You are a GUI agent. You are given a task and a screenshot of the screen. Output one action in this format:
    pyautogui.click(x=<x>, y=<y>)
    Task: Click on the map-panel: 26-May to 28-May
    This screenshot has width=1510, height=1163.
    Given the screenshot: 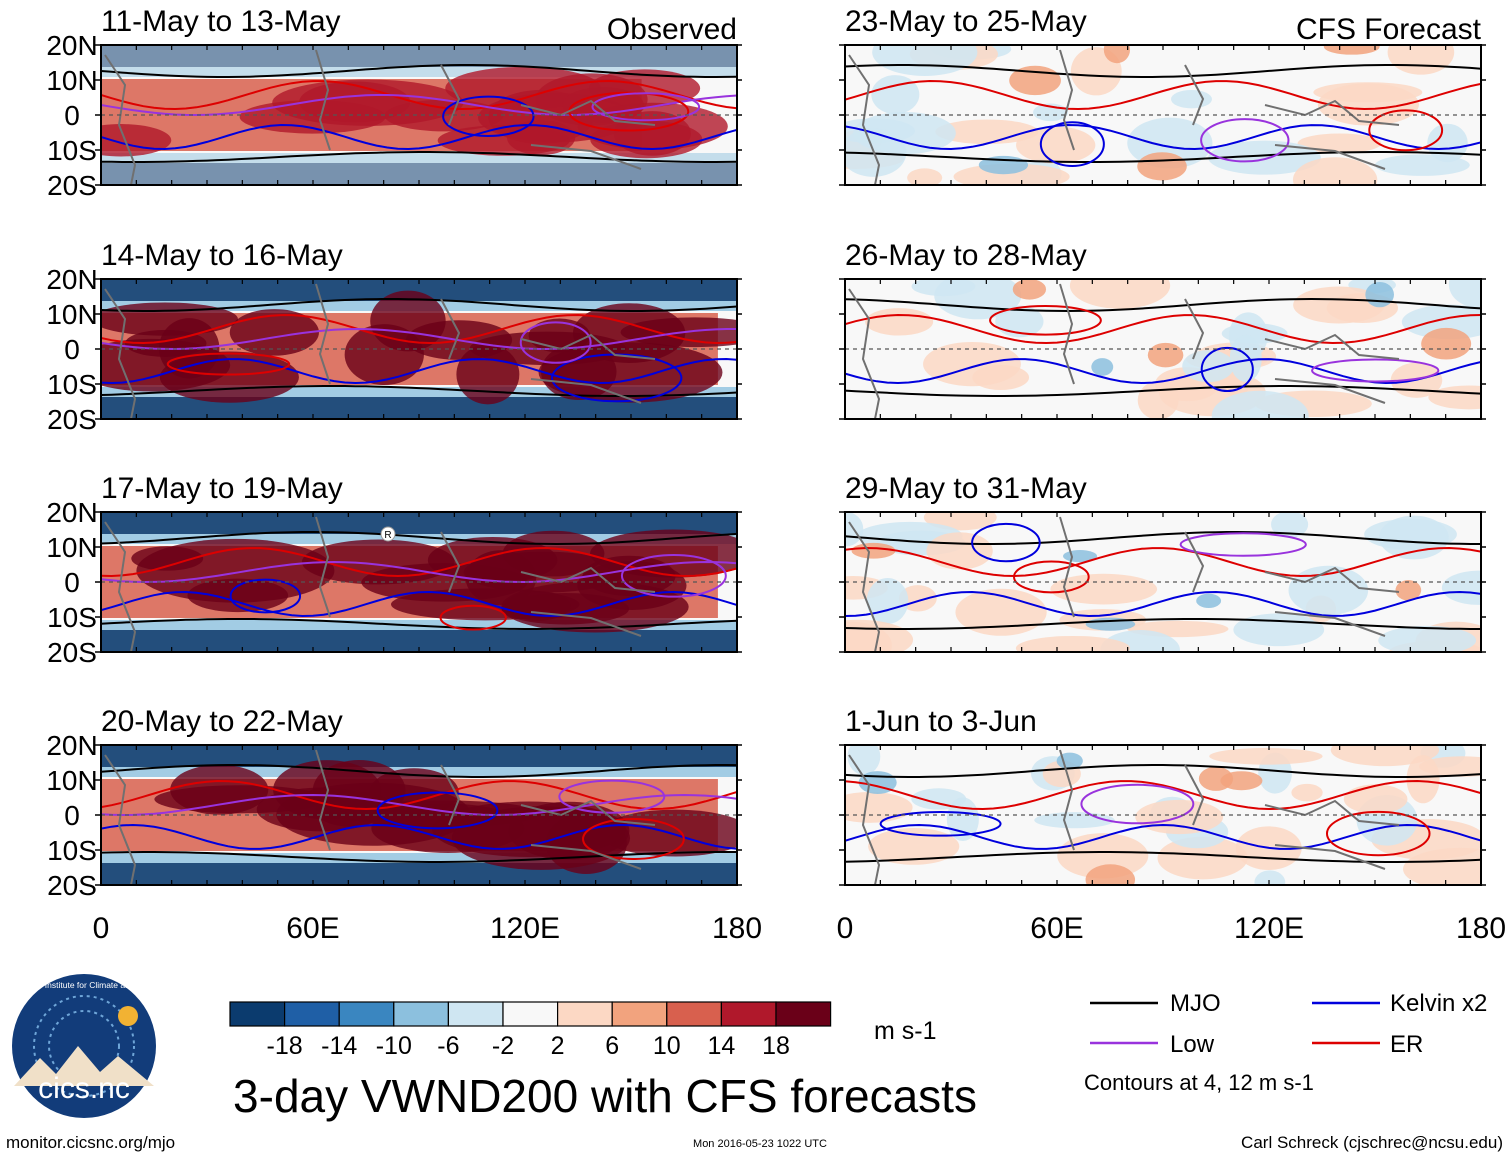 What is the action you would take?
    pyautogui.click(x=1162, y=329)
    